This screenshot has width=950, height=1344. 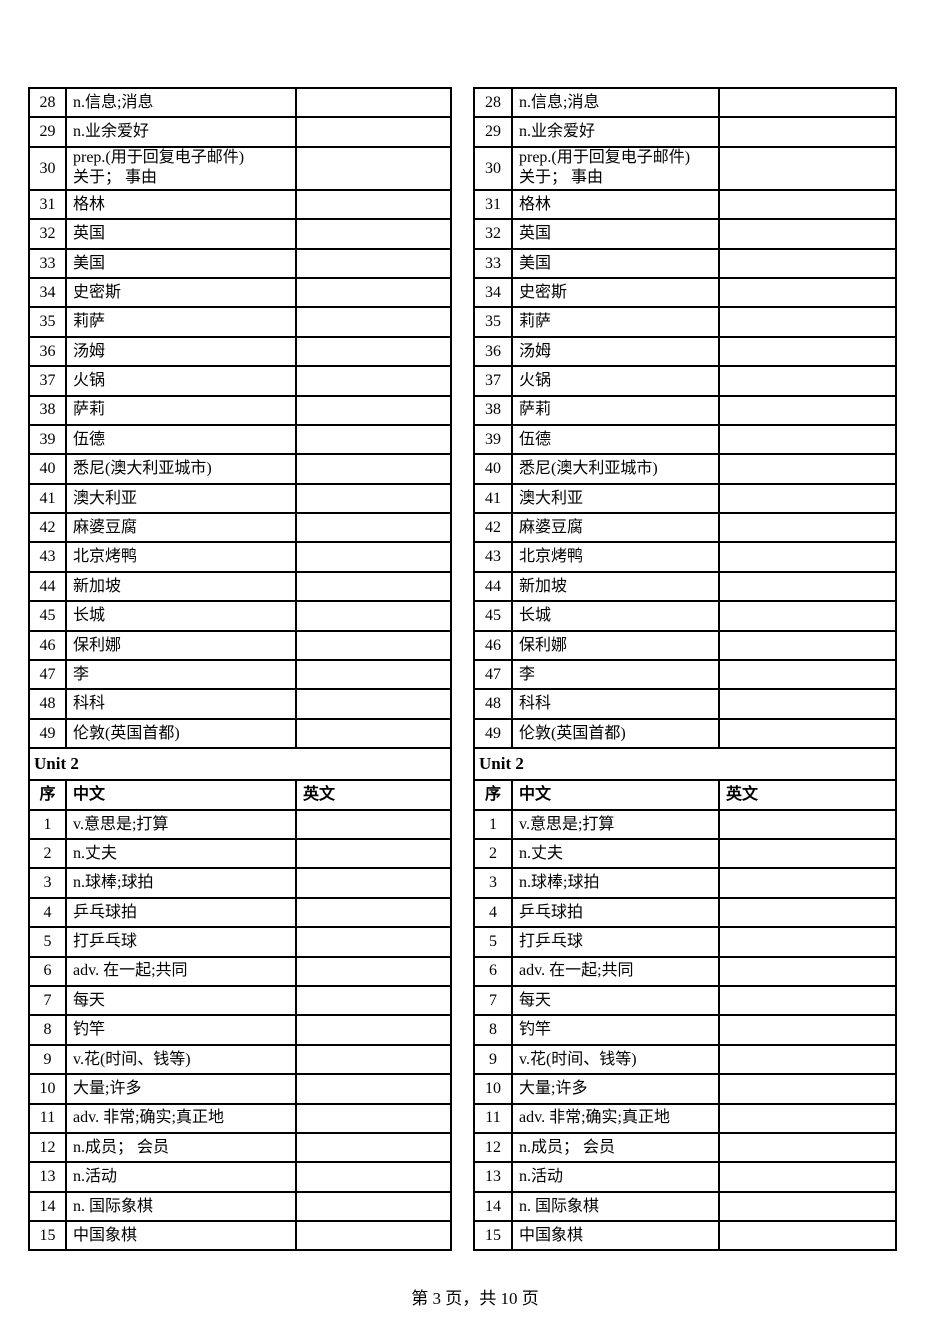 I want to click on row-number-cell: 34, so click(x=493, y=292).